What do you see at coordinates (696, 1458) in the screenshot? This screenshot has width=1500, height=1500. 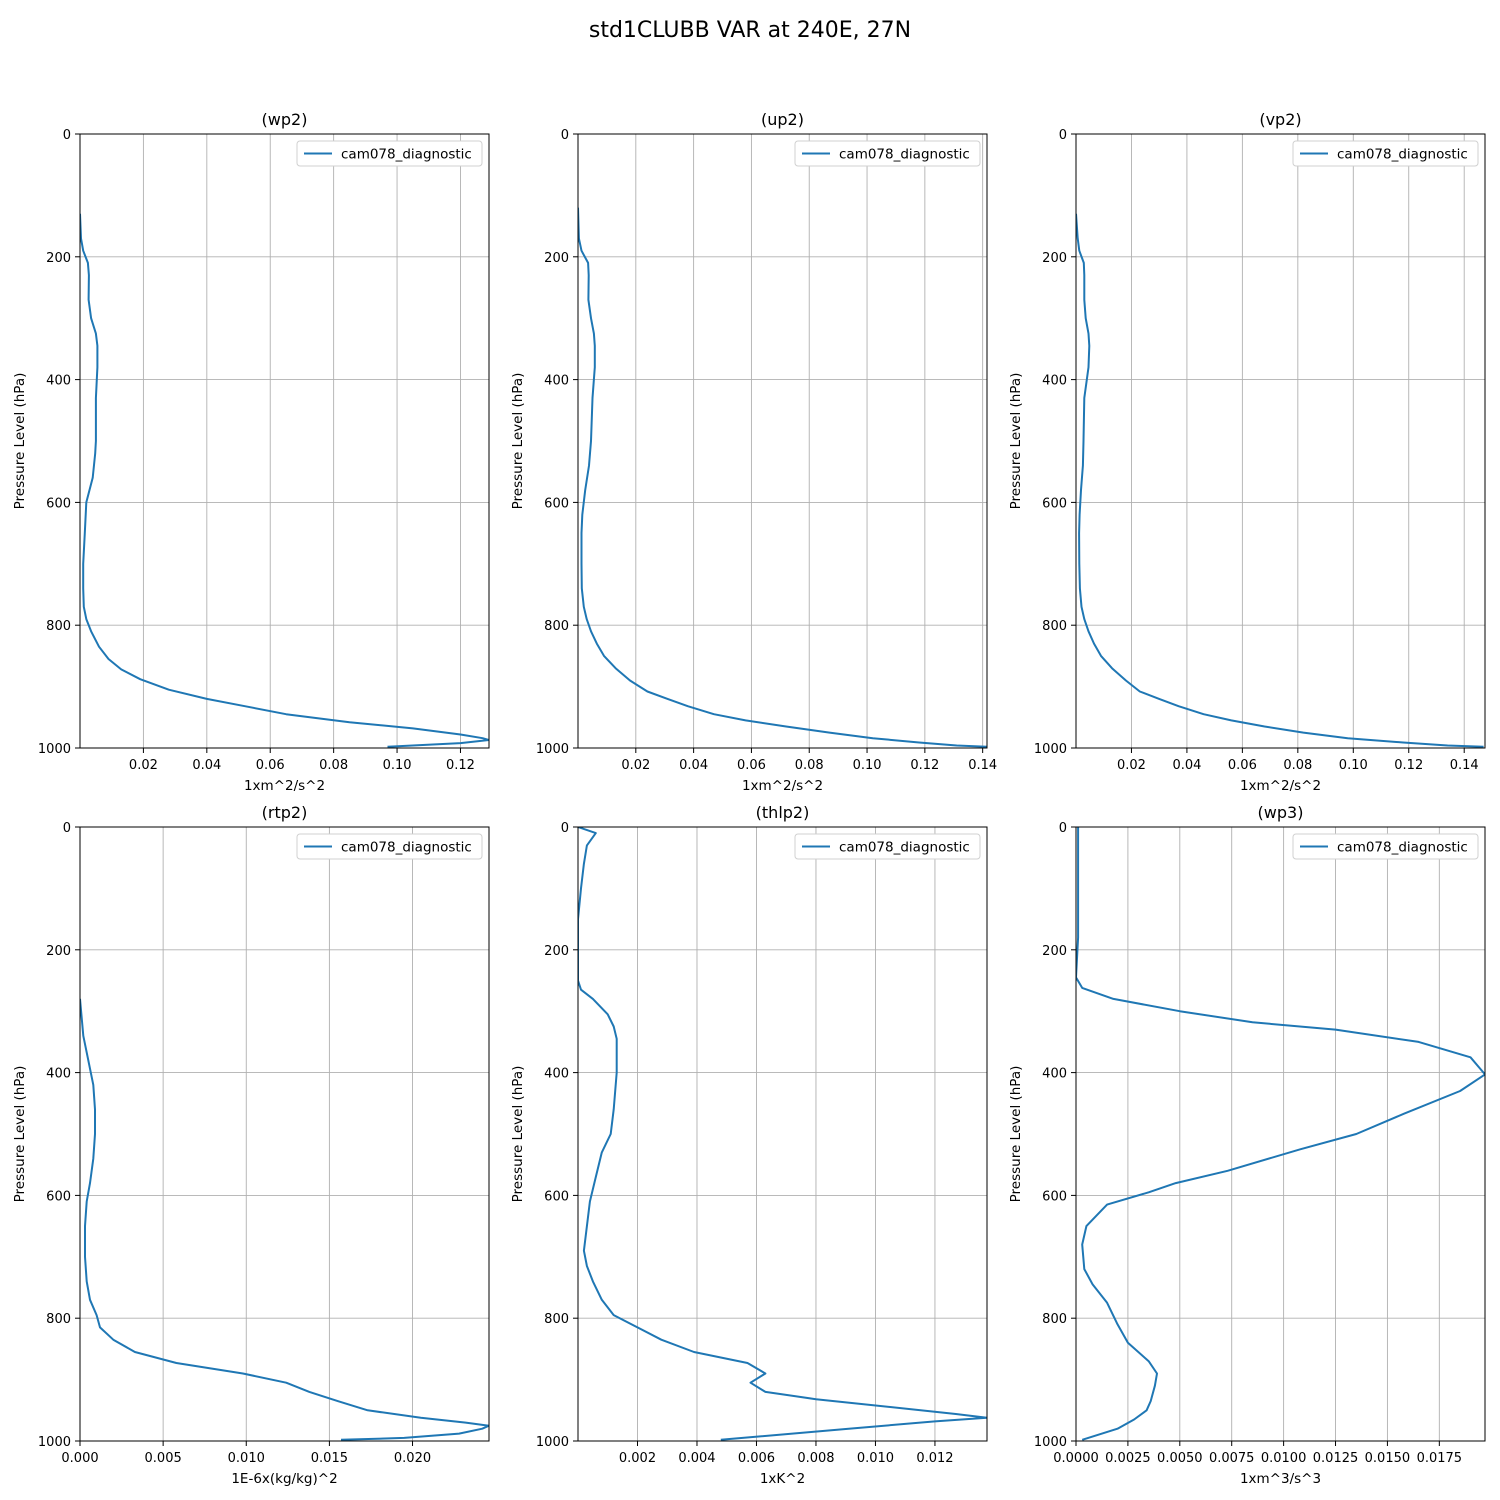 I see `x-tick-label: 0.004` at bounding box center [696, 1458].